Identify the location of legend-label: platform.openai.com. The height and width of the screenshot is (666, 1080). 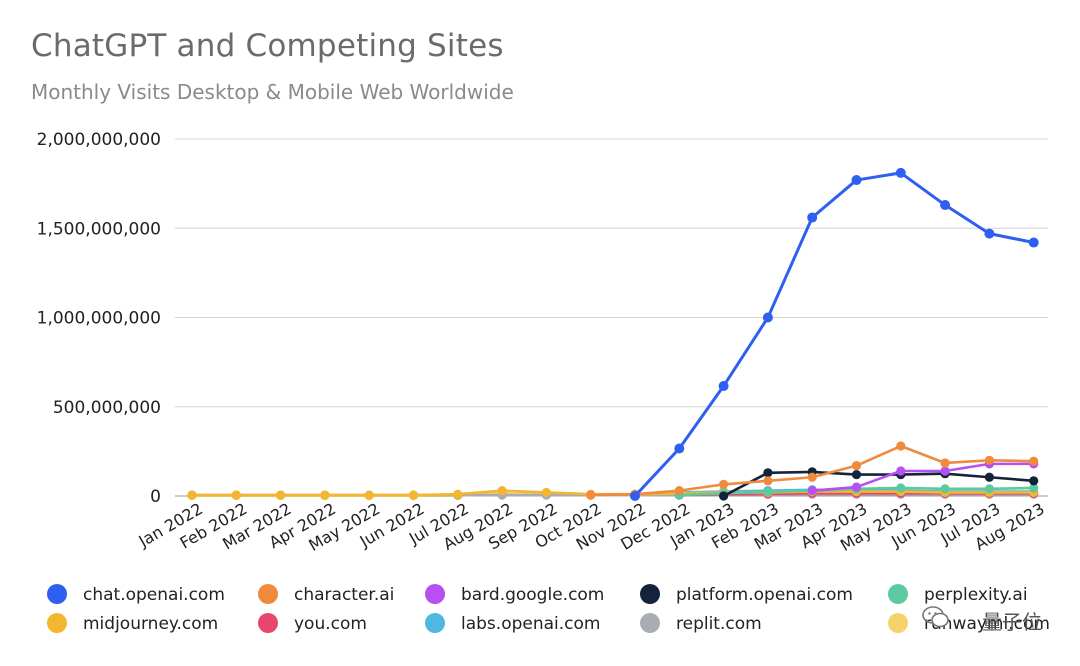
(764, 595).